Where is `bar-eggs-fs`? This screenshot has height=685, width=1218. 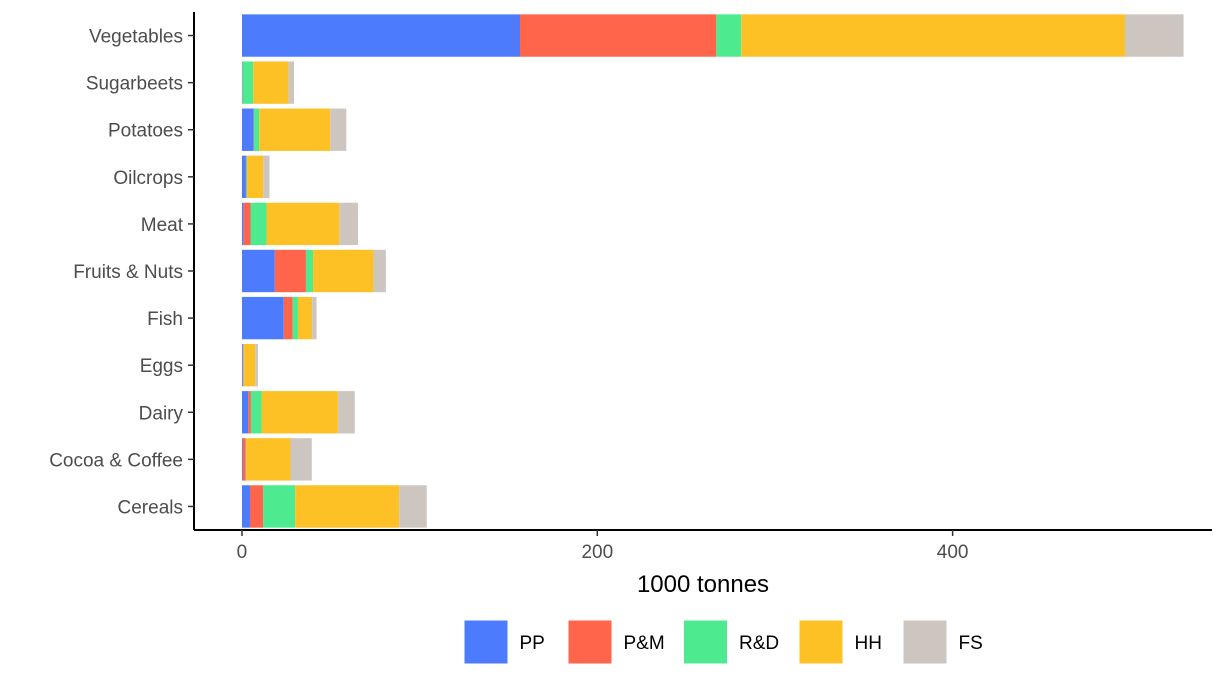 bar-eggs-fs is located at coordinates (256, 365).